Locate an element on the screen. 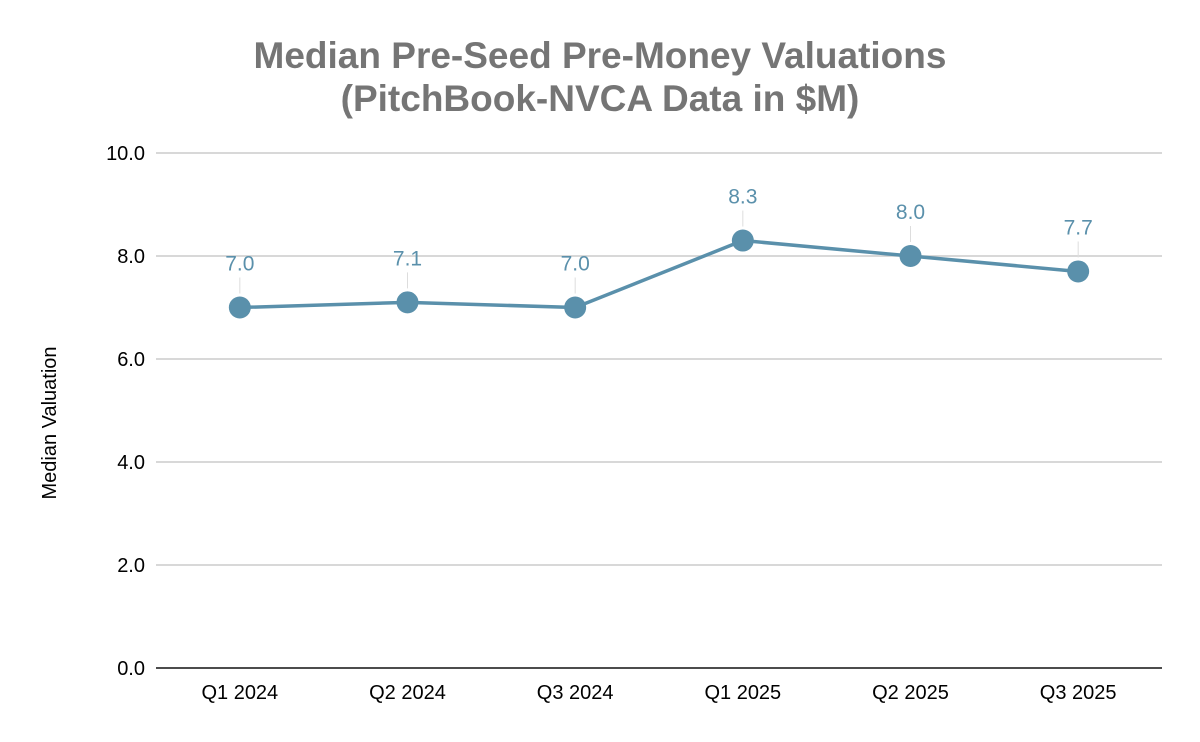 The image size is (1200, 742). chart-title-line-2: (PitchBook-NVCA Data in $M) is located at coordinates (600, 98).